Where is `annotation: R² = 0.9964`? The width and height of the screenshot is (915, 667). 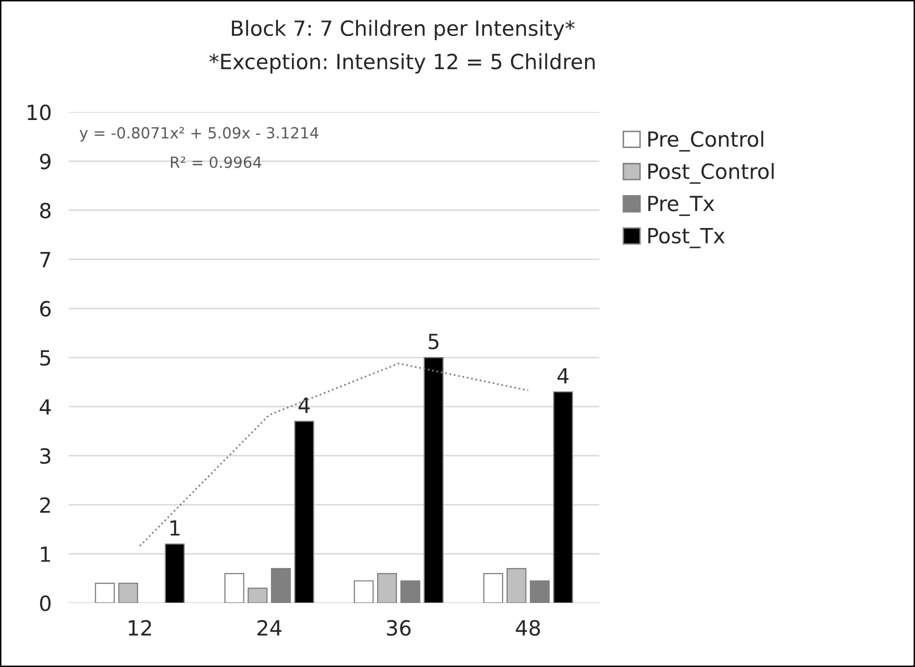
annotation: R² = 0.9964 is located at coordinates (216, 162).